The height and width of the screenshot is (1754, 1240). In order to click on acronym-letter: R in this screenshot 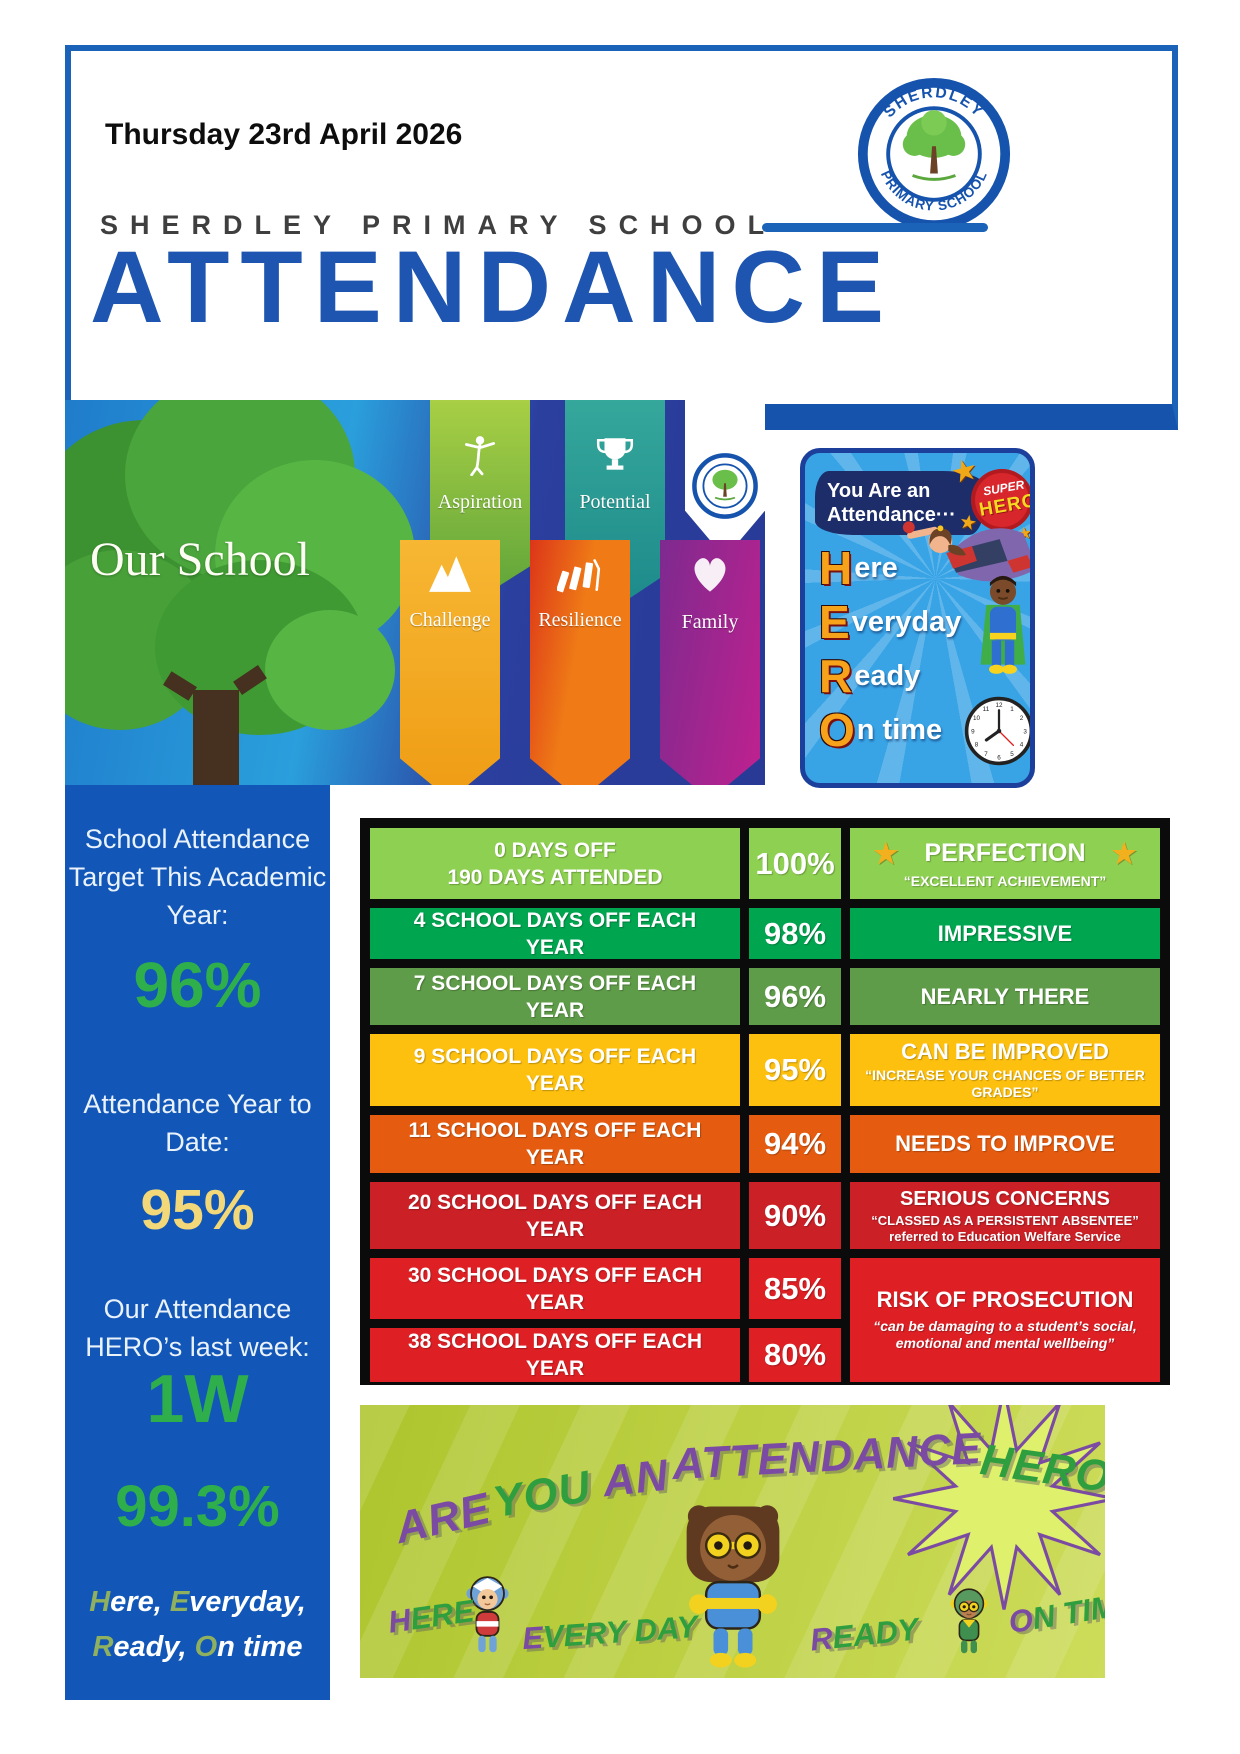, I will do `click(836, 676)`.